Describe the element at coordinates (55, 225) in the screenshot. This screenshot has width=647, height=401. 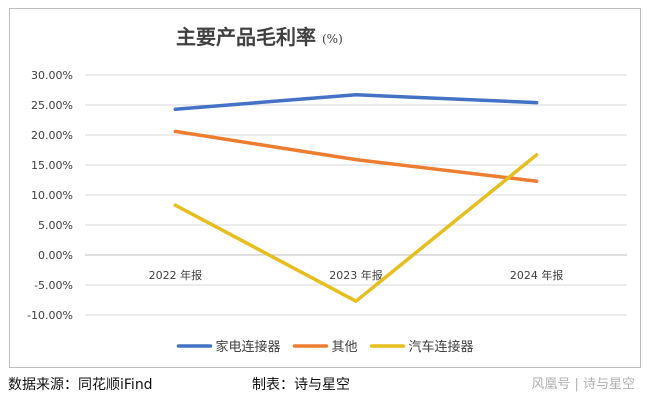
I see `y-tick-label: 5.00%` at that location.